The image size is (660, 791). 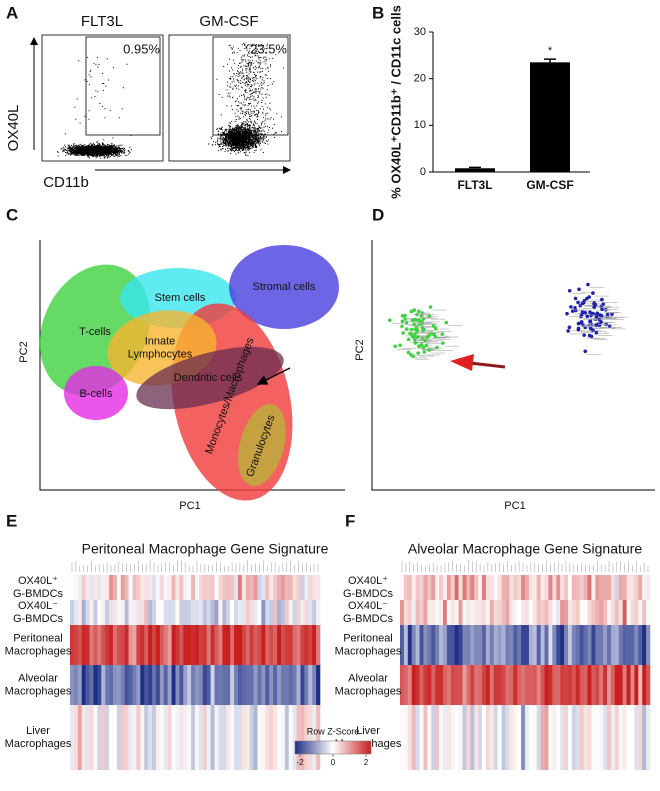 I want to click on row-label: Liver, so click(x=368, y=731).